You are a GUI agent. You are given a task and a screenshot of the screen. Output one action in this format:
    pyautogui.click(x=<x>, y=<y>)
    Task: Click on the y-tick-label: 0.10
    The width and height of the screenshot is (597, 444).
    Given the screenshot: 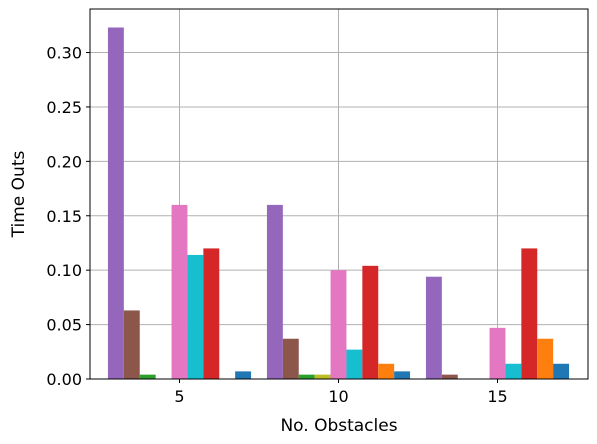 What is the action you would take?
    pyautogui.click(x=64, y=270)
    